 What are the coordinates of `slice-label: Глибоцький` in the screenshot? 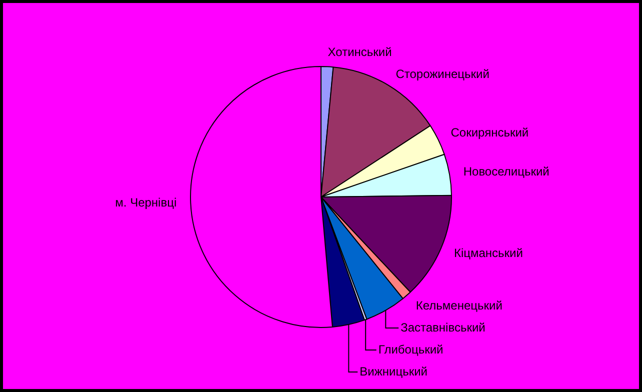 It's located at (411, 349).